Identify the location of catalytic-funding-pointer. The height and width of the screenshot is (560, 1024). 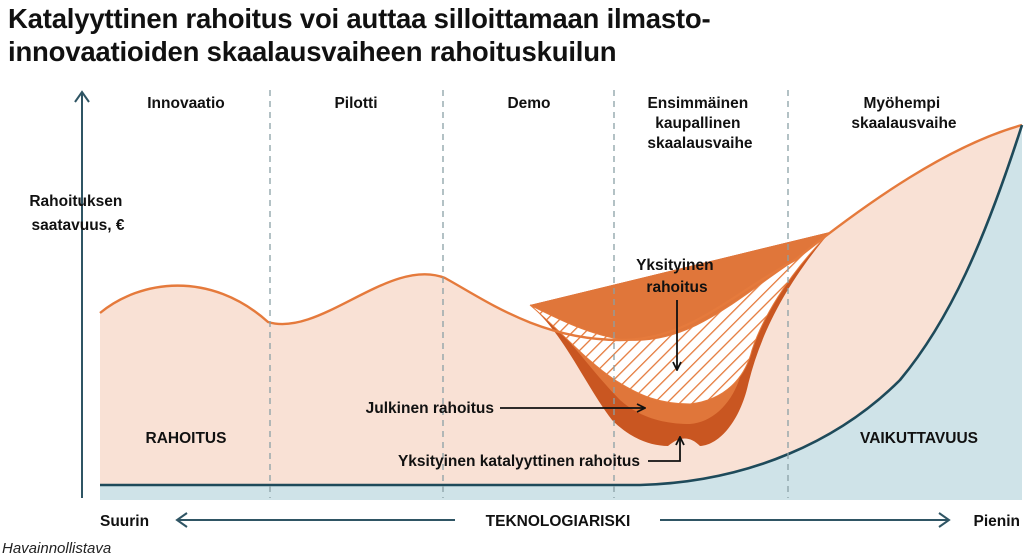
(664, 449).